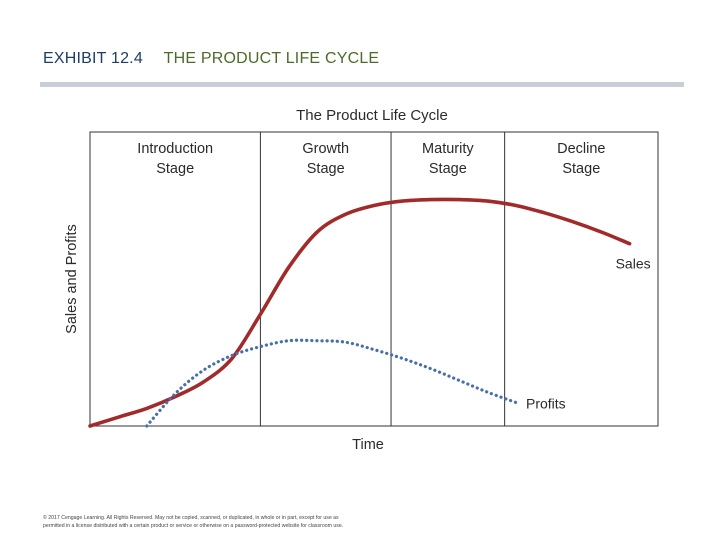 The height and width of the screenshot is (540, 720). Describe the element at coordinates (271, 58) in the screenshot. I see `exhibit-subject: THE PRODUCT LIFE CYCLE` at that location.